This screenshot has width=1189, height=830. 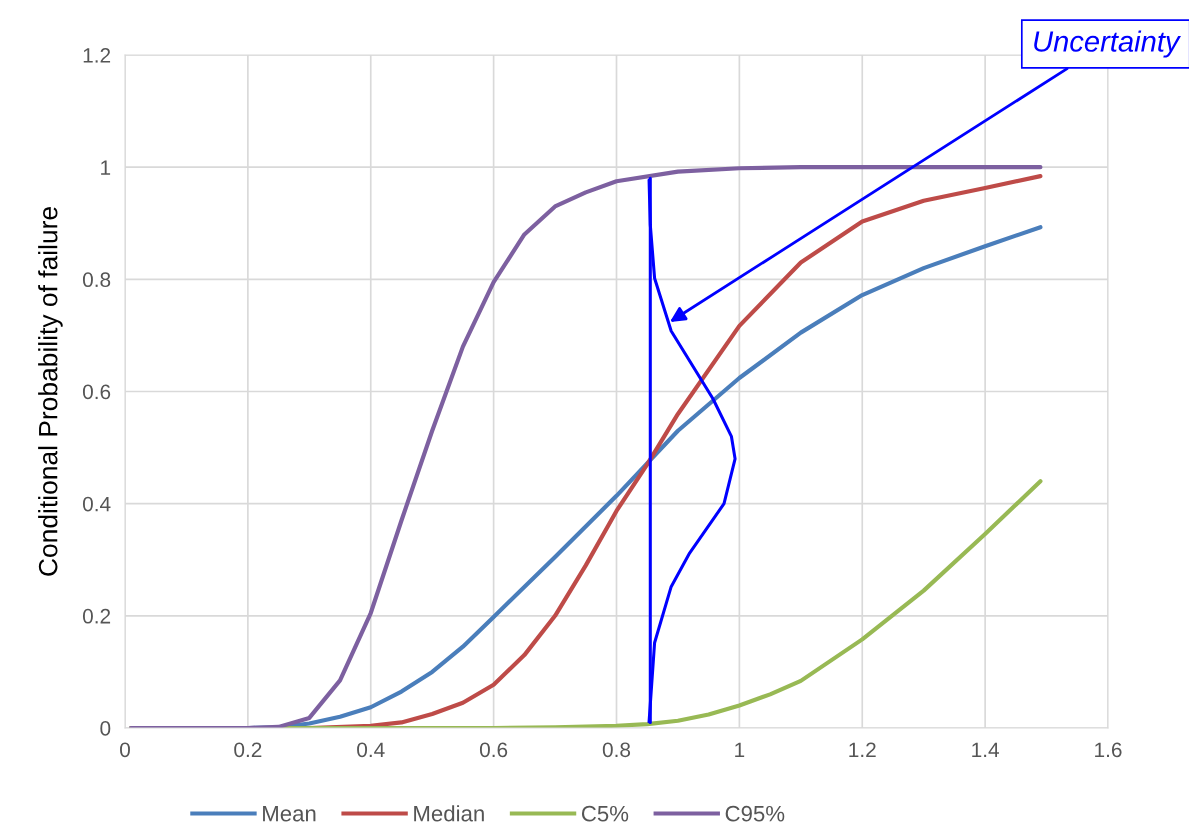 I want to click on y-tick-label: 1.2, so click(x=97, y=55).